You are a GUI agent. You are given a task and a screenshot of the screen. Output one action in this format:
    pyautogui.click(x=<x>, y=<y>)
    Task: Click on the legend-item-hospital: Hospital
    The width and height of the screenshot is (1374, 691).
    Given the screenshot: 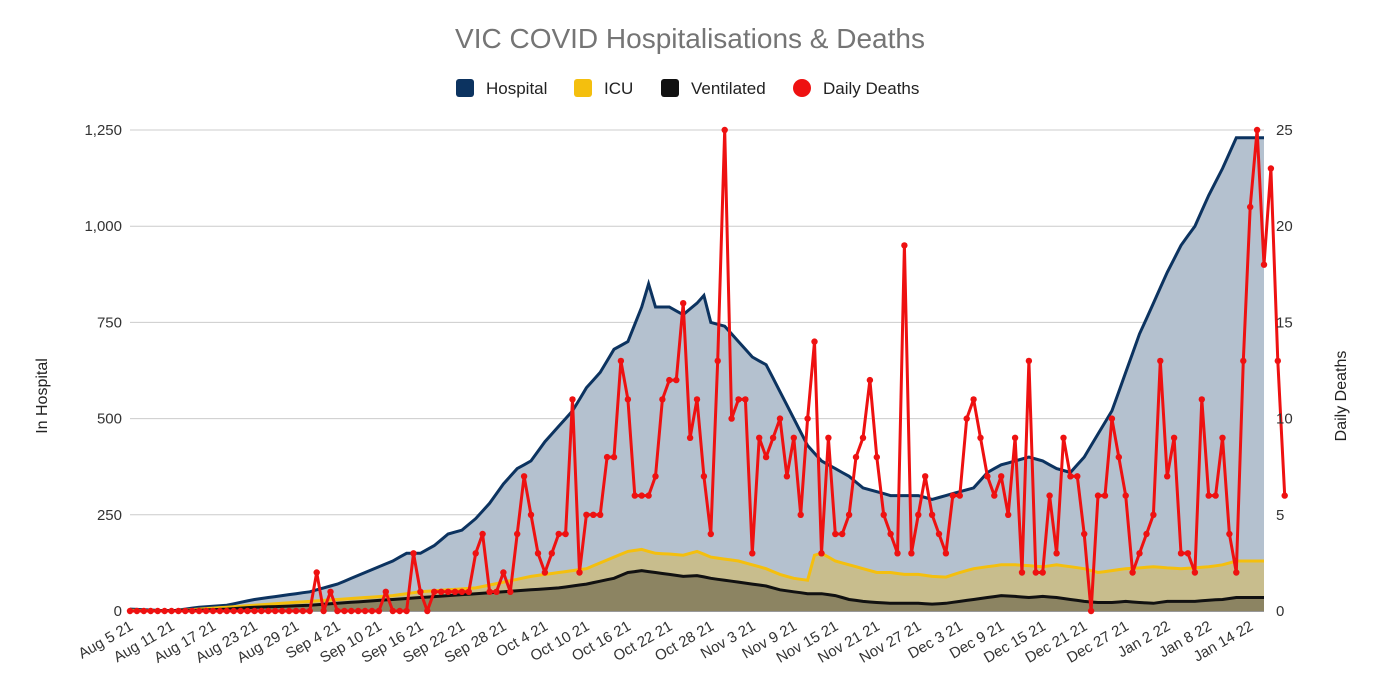 What is the action you would take?
    pyautogui.click(x=501, y=88)
    